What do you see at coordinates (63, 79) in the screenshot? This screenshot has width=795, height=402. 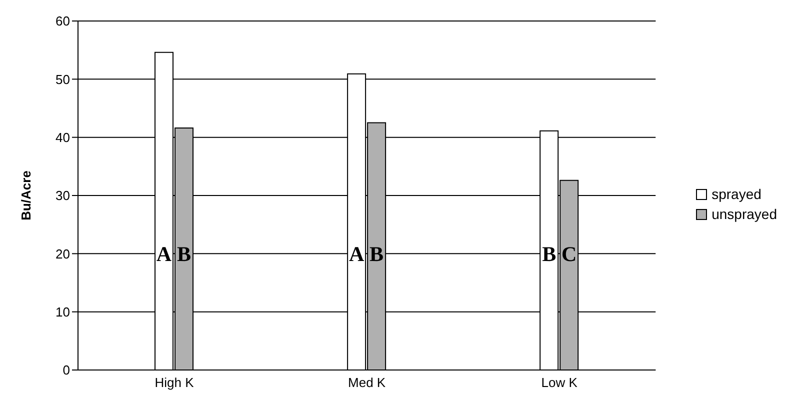 I see `y-tick-label: 50` at bounding box center [63, 79].